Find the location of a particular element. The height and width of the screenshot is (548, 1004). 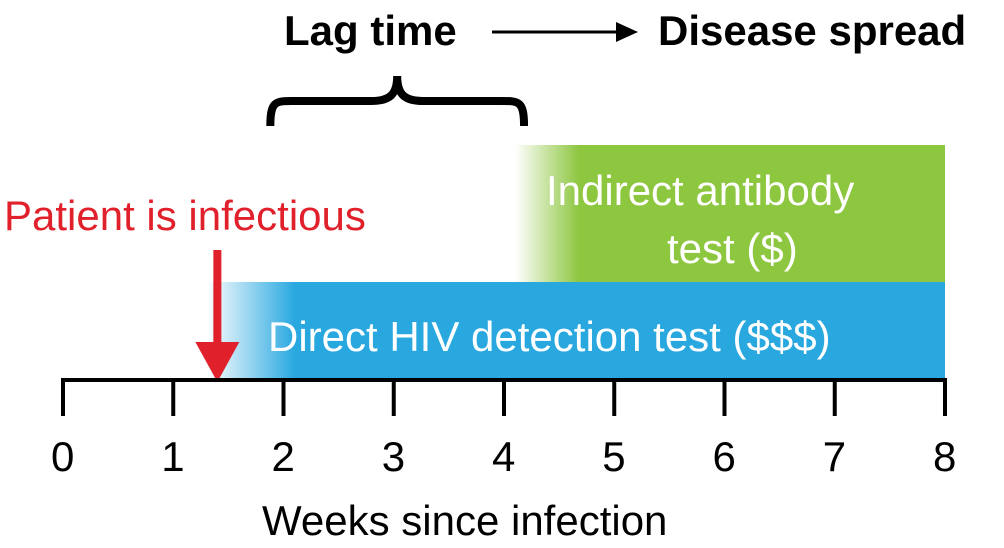

lag-time-label: Lag time is located at coordinates (370, 30).